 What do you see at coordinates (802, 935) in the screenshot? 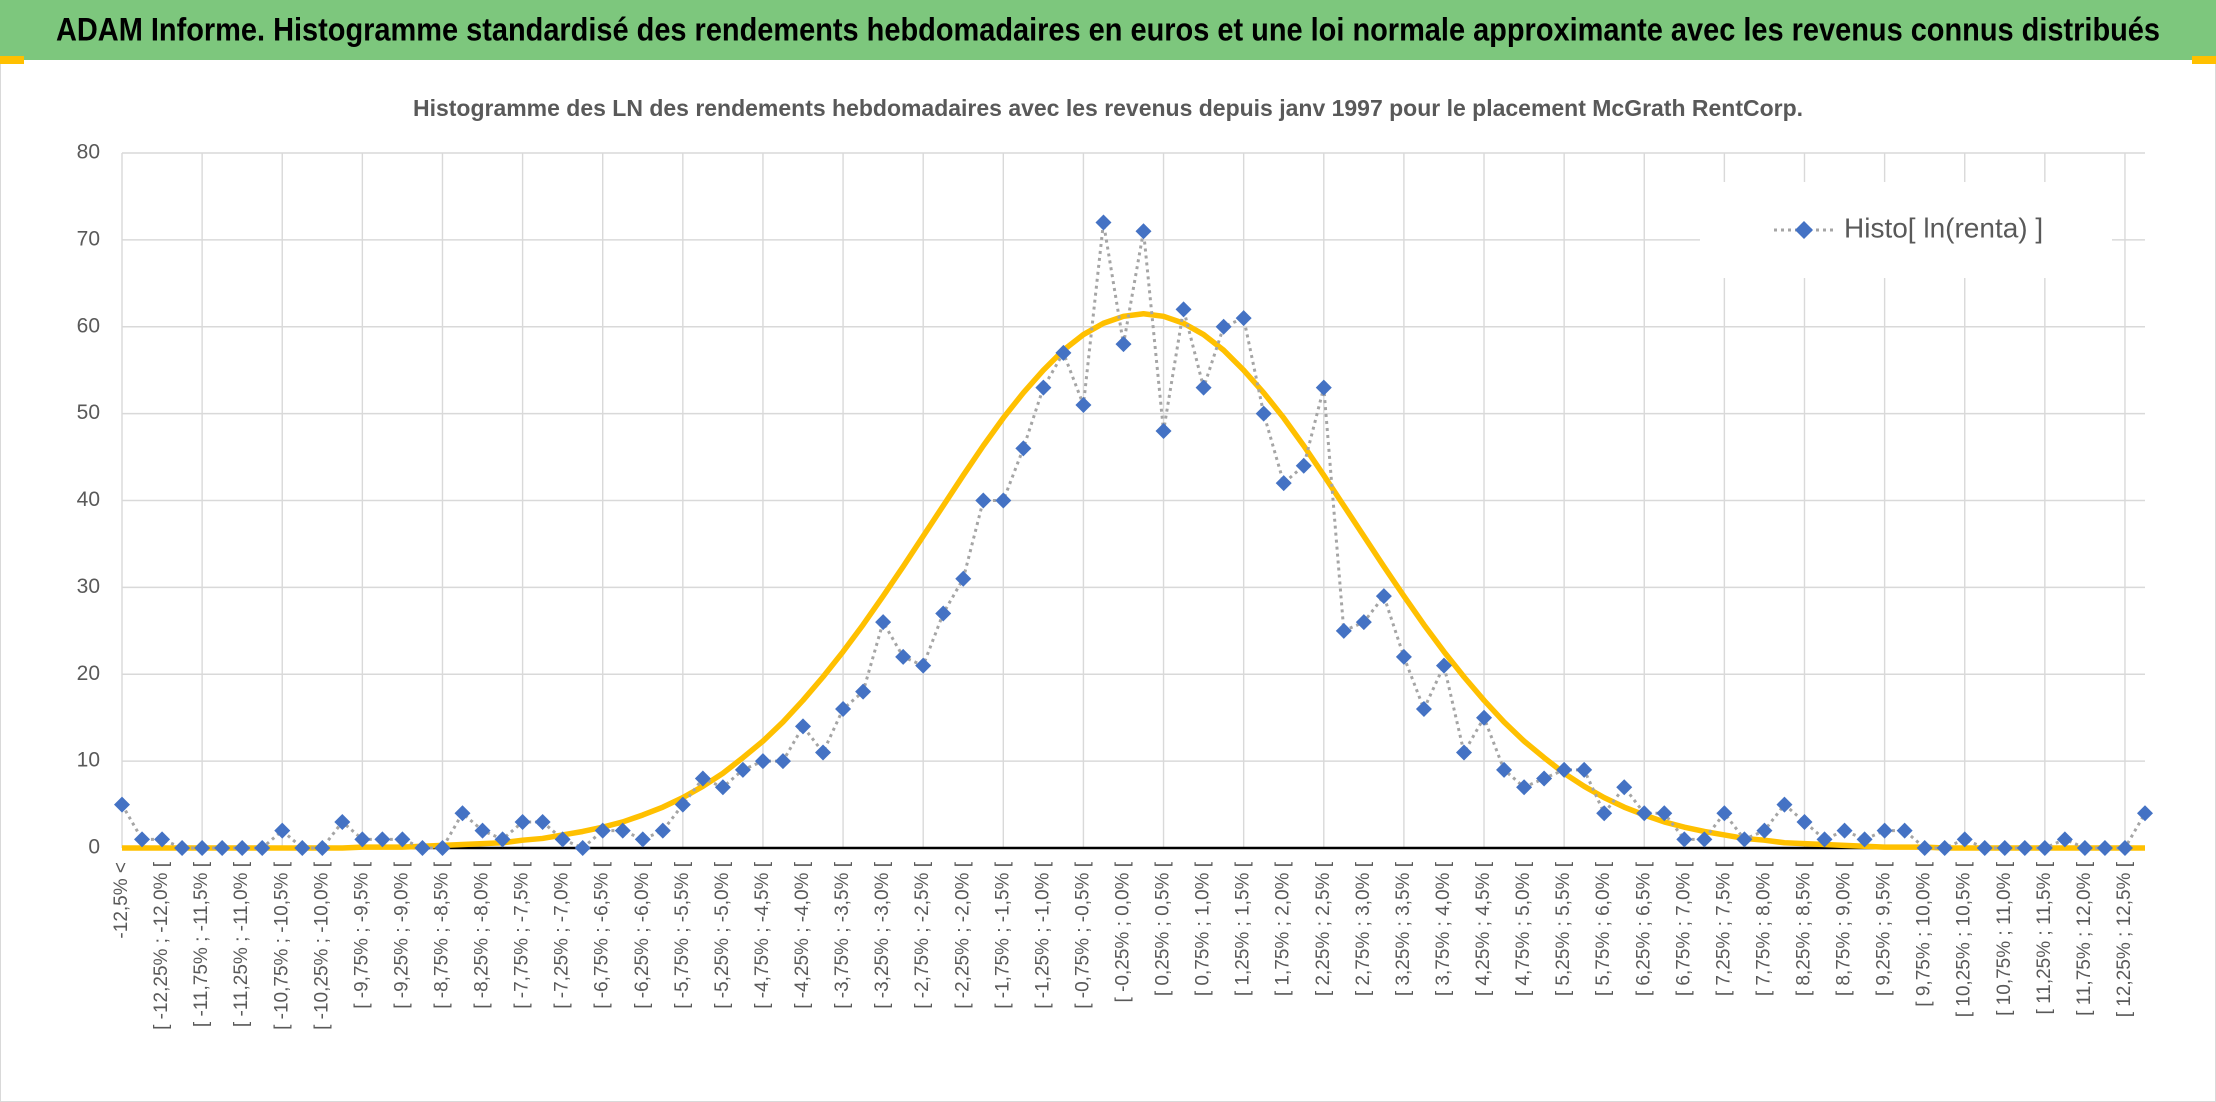
I see `x-tick-label: [ -4,25% ; -4,0% [` at bounding box center [802, 935].